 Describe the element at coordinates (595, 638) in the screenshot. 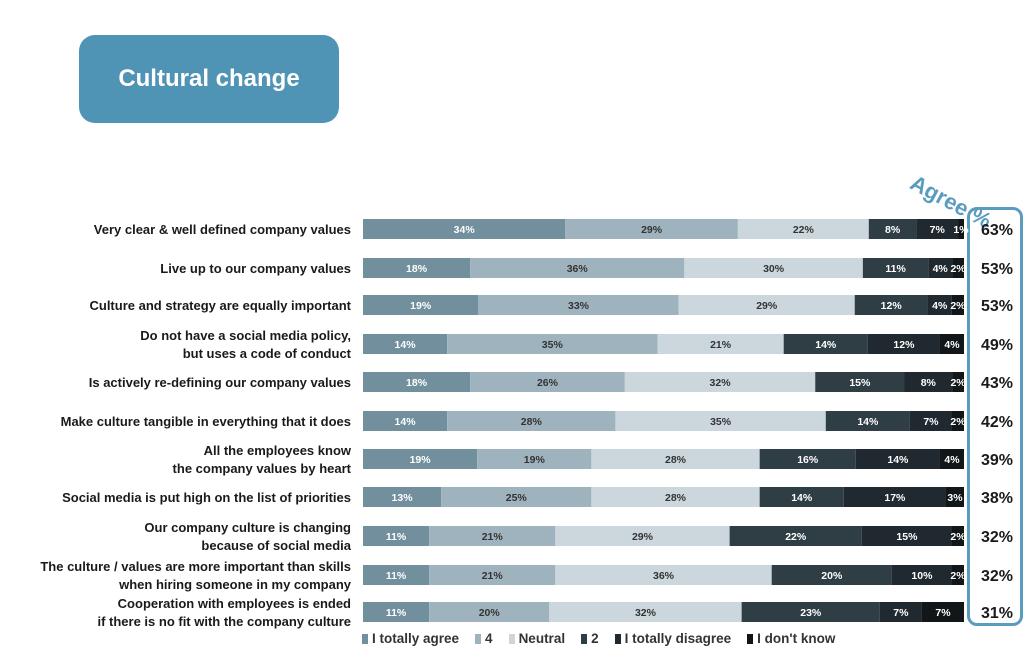

I see `legend-label: 2` at that location.